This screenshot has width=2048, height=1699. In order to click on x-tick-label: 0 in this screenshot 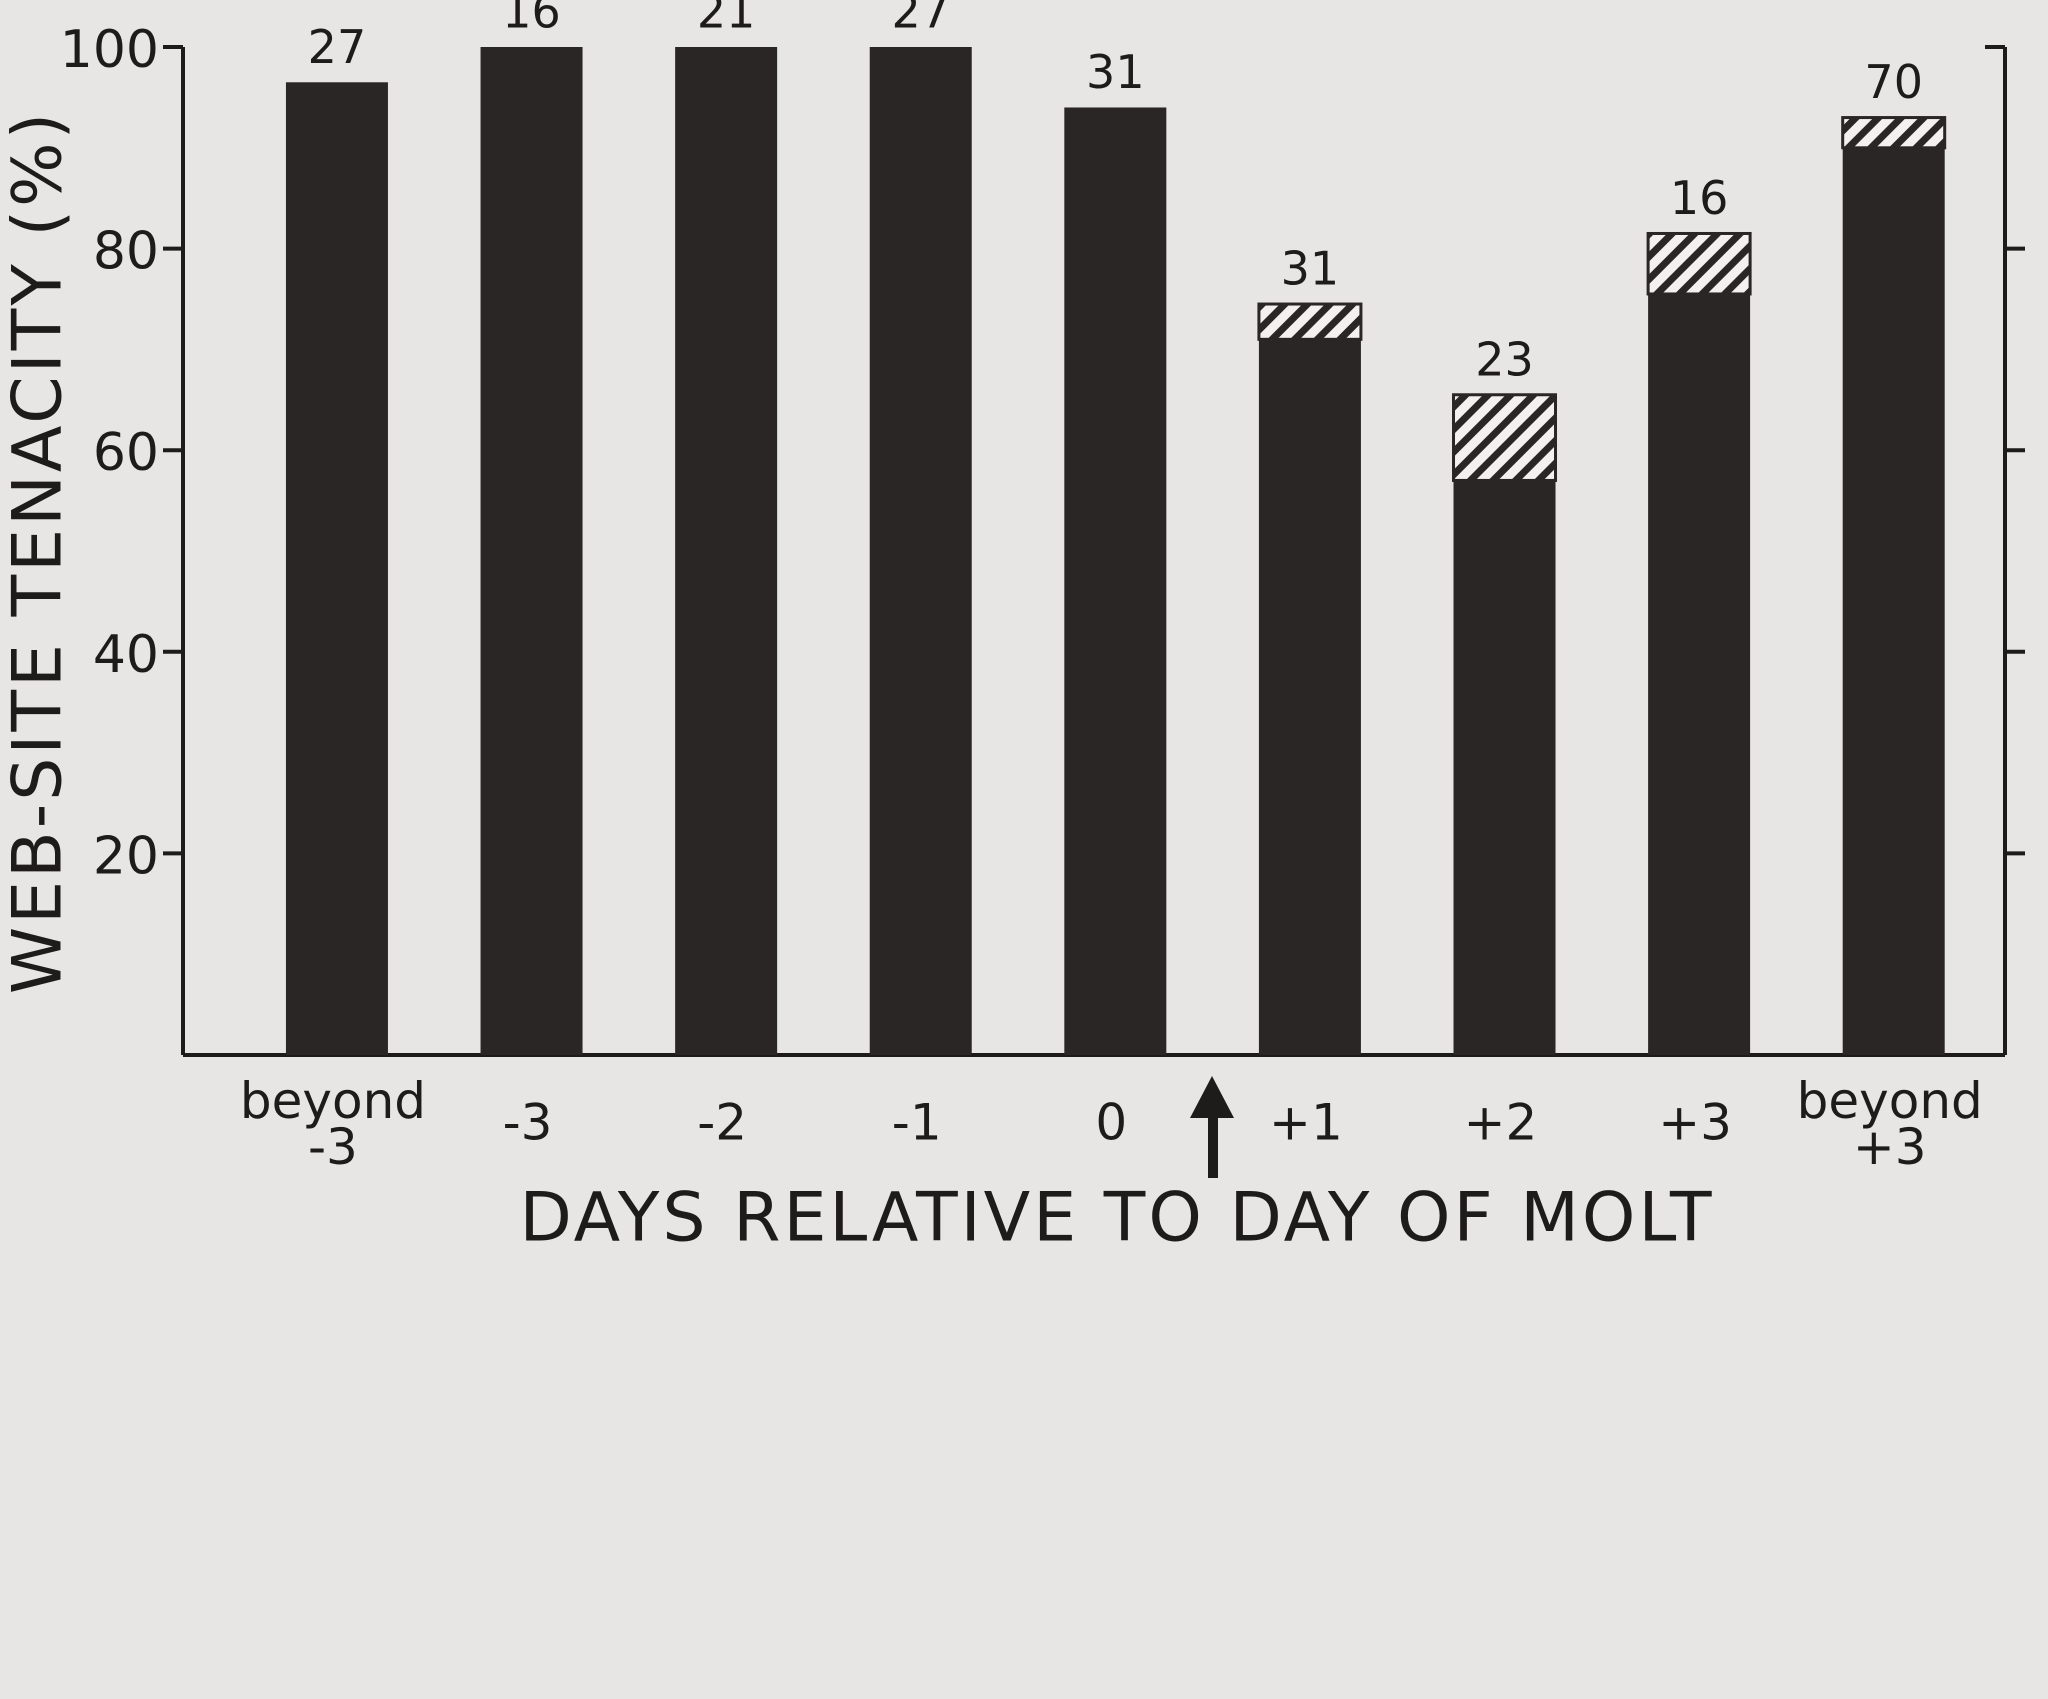, I will do `click(1111, 1123)`.